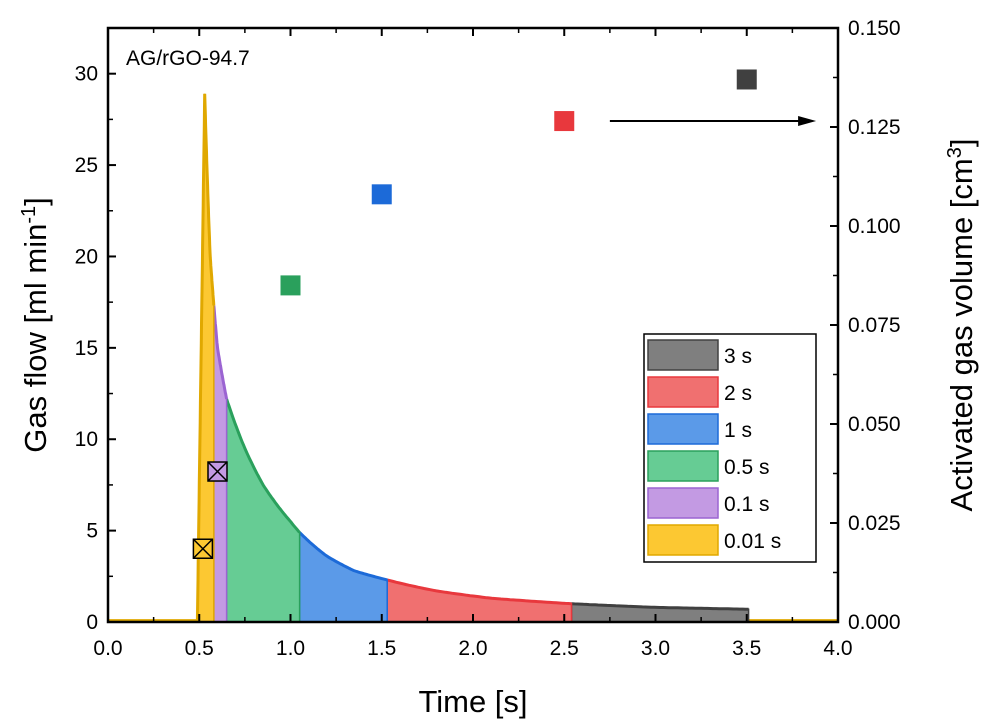 This screenshot has height=726, width=993. What do you see at coordinates (874, 325) in the screenshot?
I see `y-right-tick-label: 0.075` at bounding box center [874, 325].